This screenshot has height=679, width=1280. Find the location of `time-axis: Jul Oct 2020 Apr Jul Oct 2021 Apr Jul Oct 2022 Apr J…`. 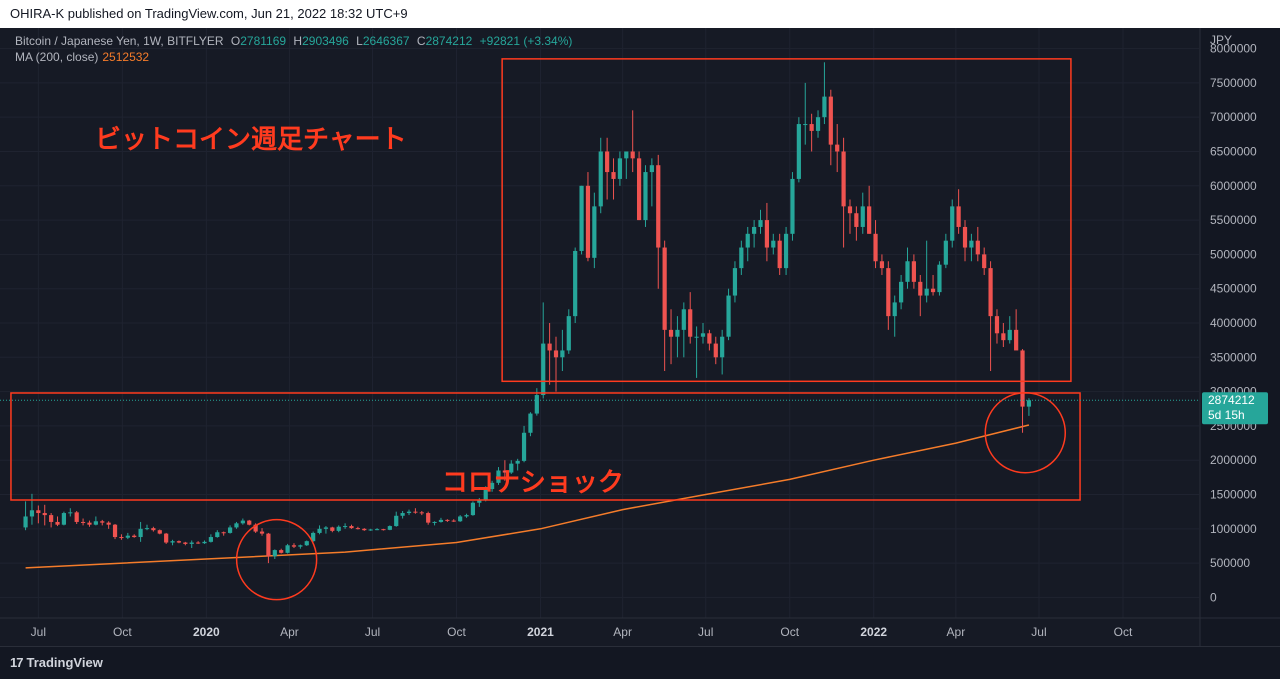

time-axis: Jul Oct 2020 Apr Jul Oct 2021 Apr Jul Oct 2022 Apr J… is located at coordinates (640, 628).